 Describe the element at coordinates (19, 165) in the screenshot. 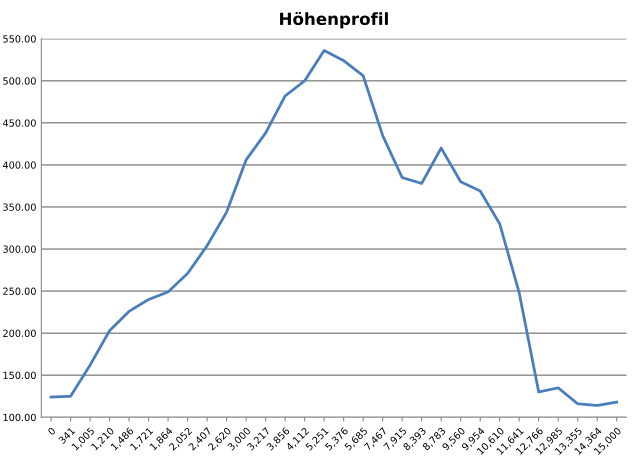

I see `y-tick-label: 400.00` at that location.